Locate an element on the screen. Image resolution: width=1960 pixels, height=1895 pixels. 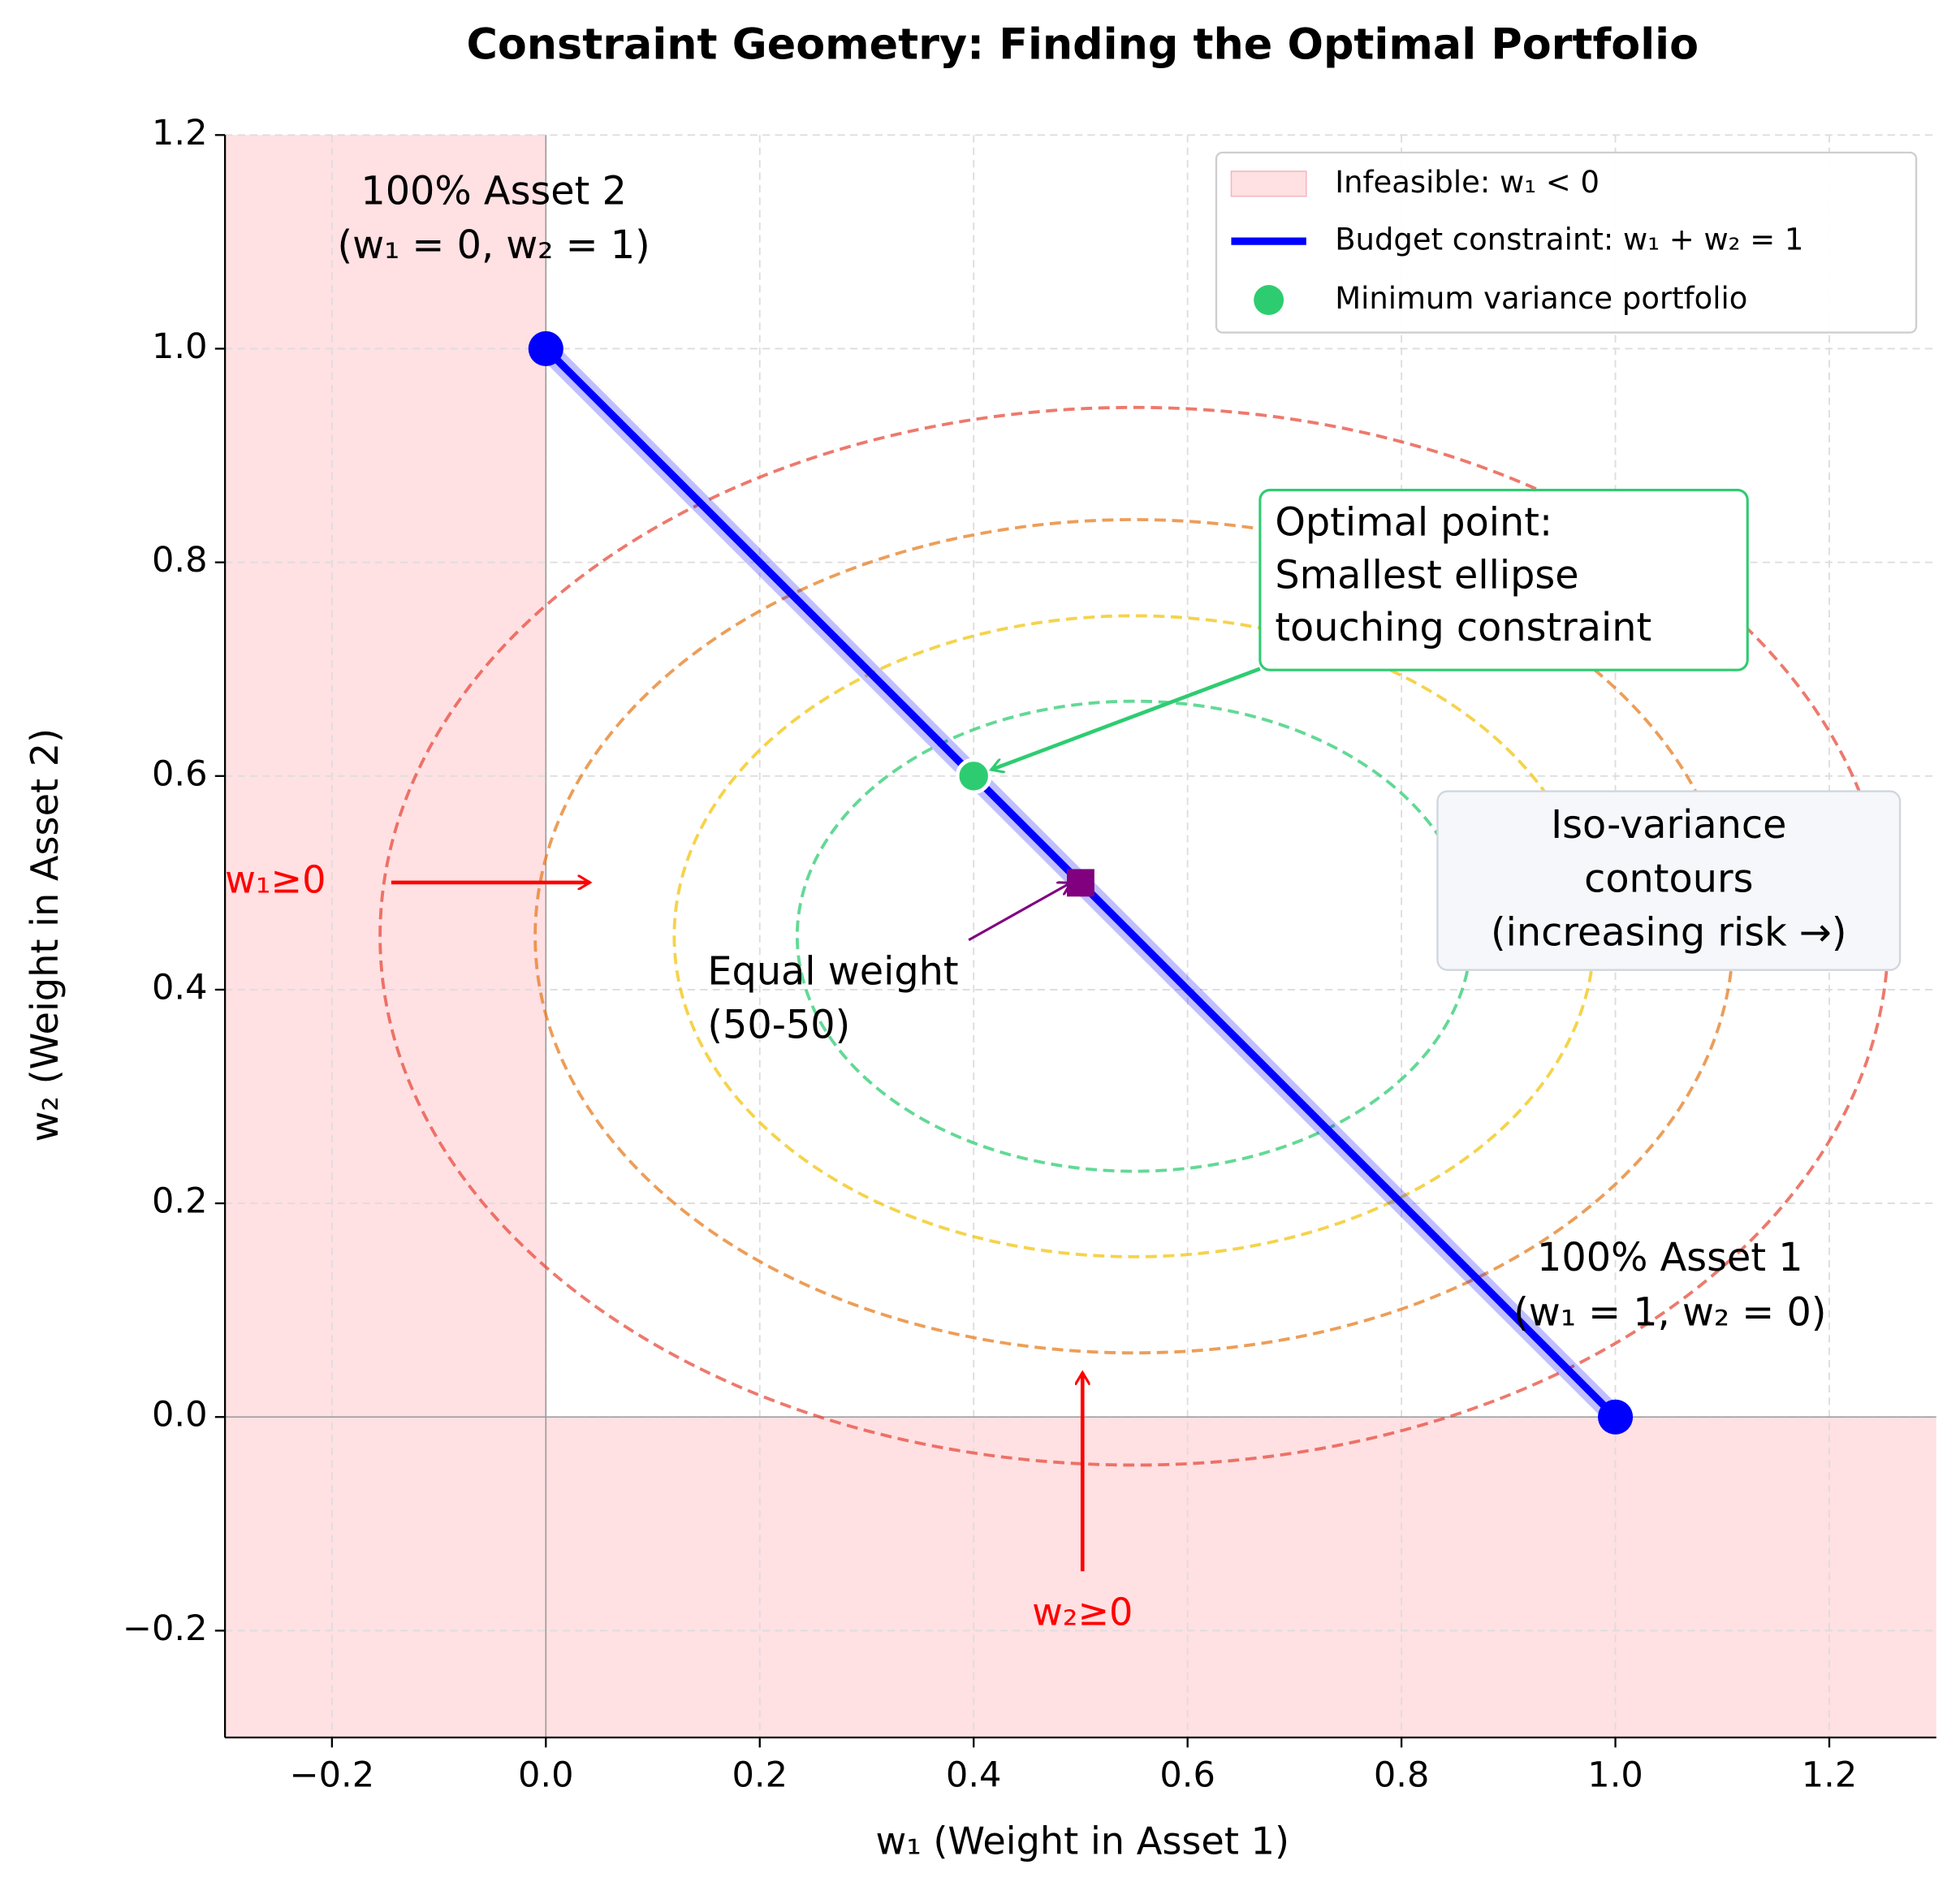
y-axis-label: w₂ (Weight in Asset 2) is located at coordinates (45, 935).